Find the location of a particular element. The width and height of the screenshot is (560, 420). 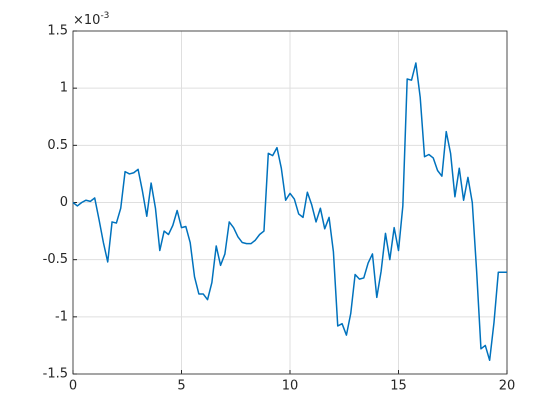

exponent-power: -3 is located at coordinates (104, 16).